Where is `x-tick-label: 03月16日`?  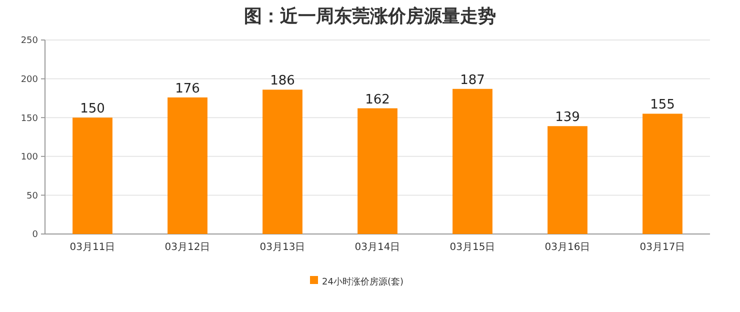 x-tick-label: 03月16日 is located at coordinates (567, 247).